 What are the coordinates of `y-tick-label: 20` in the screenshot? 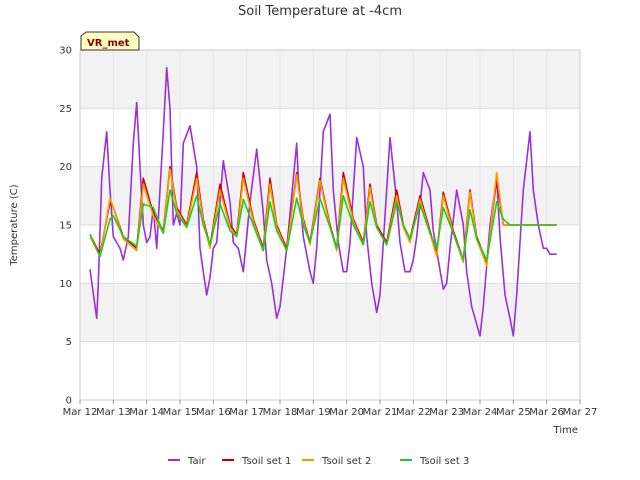 It's located at (65, 167).